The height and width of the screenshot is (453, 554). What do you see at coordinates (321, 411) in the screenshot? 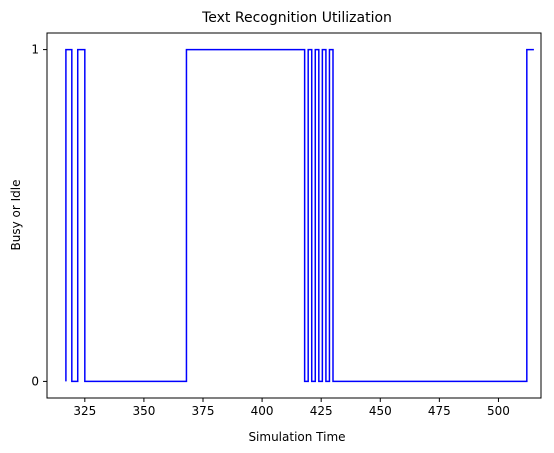
I see `x-tick-label: 425` at bounding box center [321, 411].